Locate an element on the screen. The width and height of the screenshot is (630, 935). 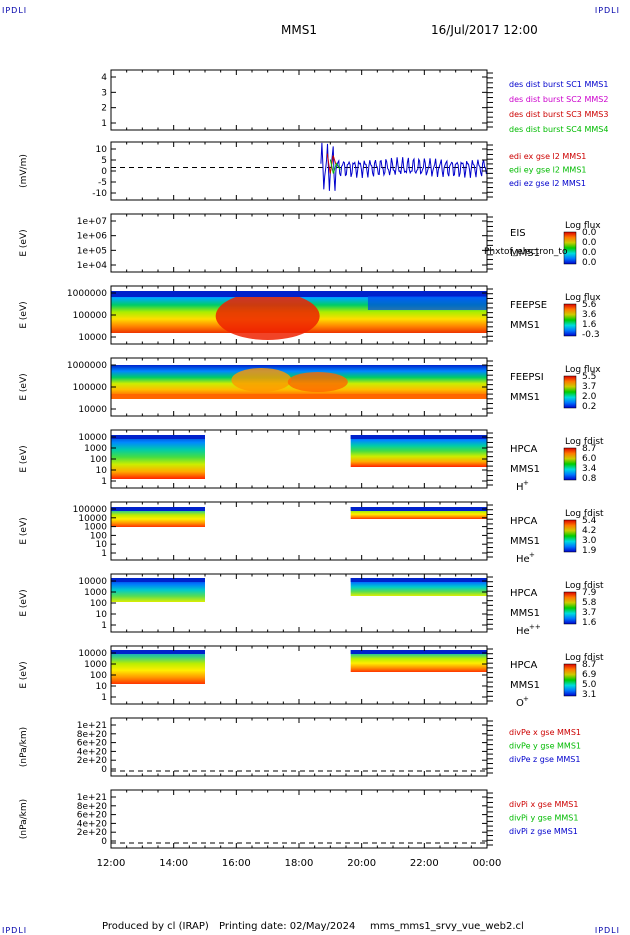
legend-entry: divPe y gse MMS1 is located at coordinates (545, 746).